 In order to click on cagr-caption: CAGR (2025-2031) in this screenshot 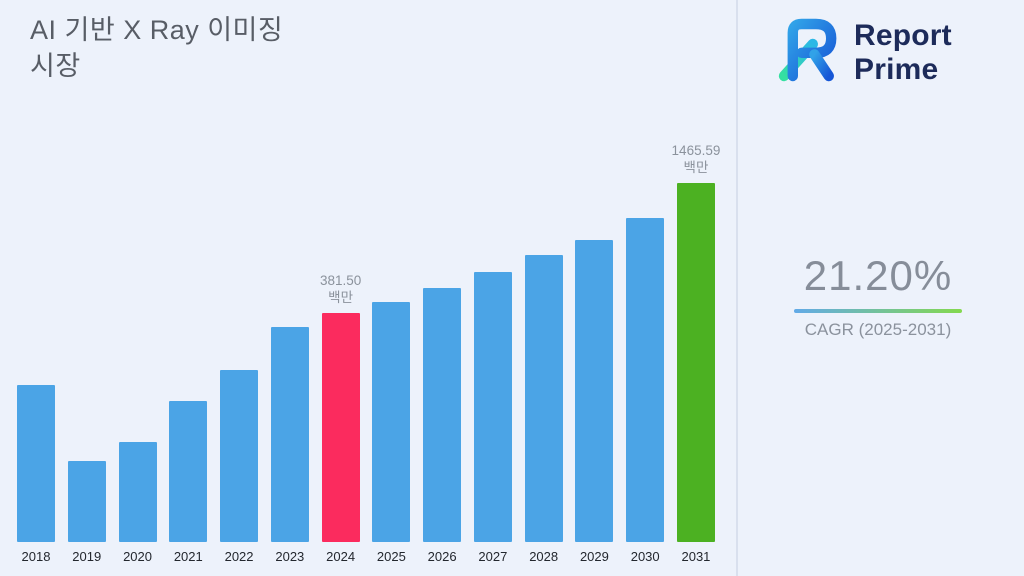, I will do `click(878, 329)`.